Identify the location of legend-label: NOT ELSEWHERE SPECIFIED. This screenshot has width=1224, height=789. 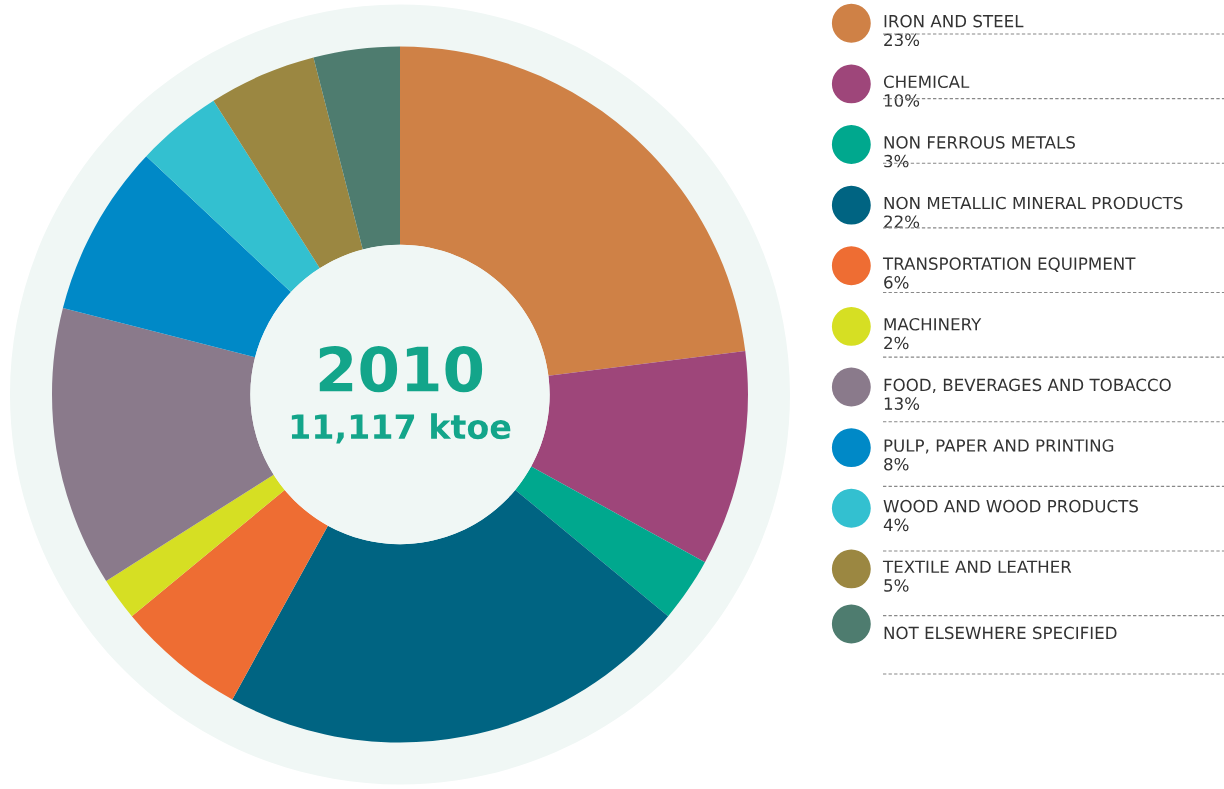
(1000, 633).